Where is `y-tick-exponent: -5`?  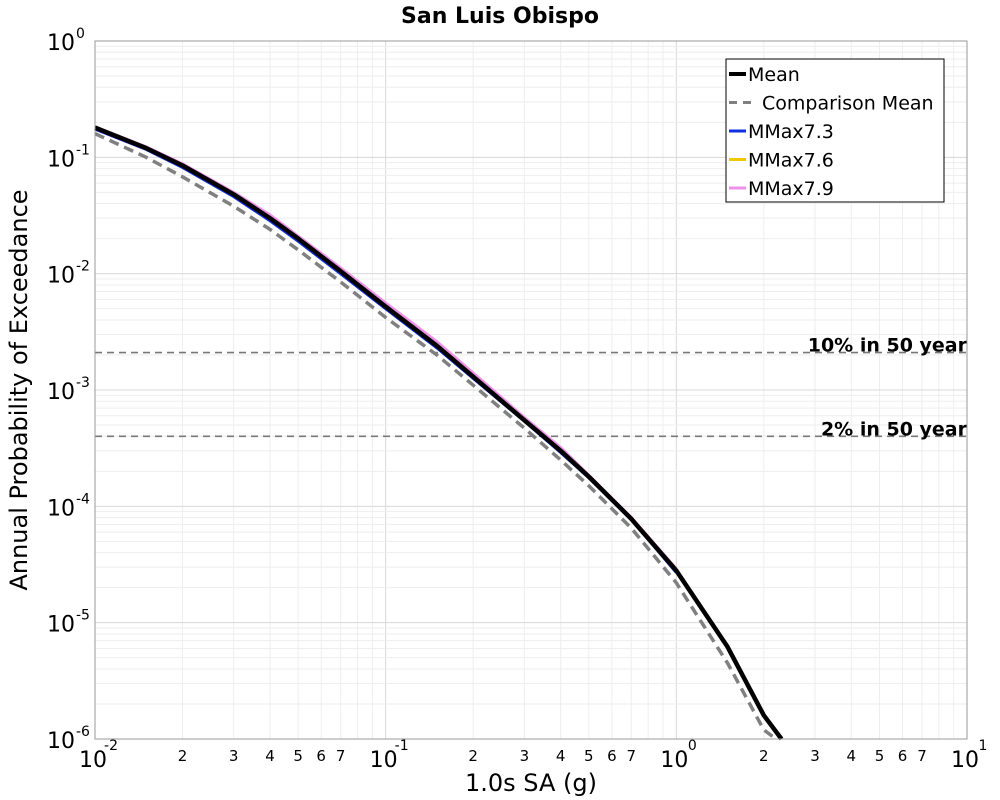 y-tick-exponent: -5 is located at coordinates (83, 616).